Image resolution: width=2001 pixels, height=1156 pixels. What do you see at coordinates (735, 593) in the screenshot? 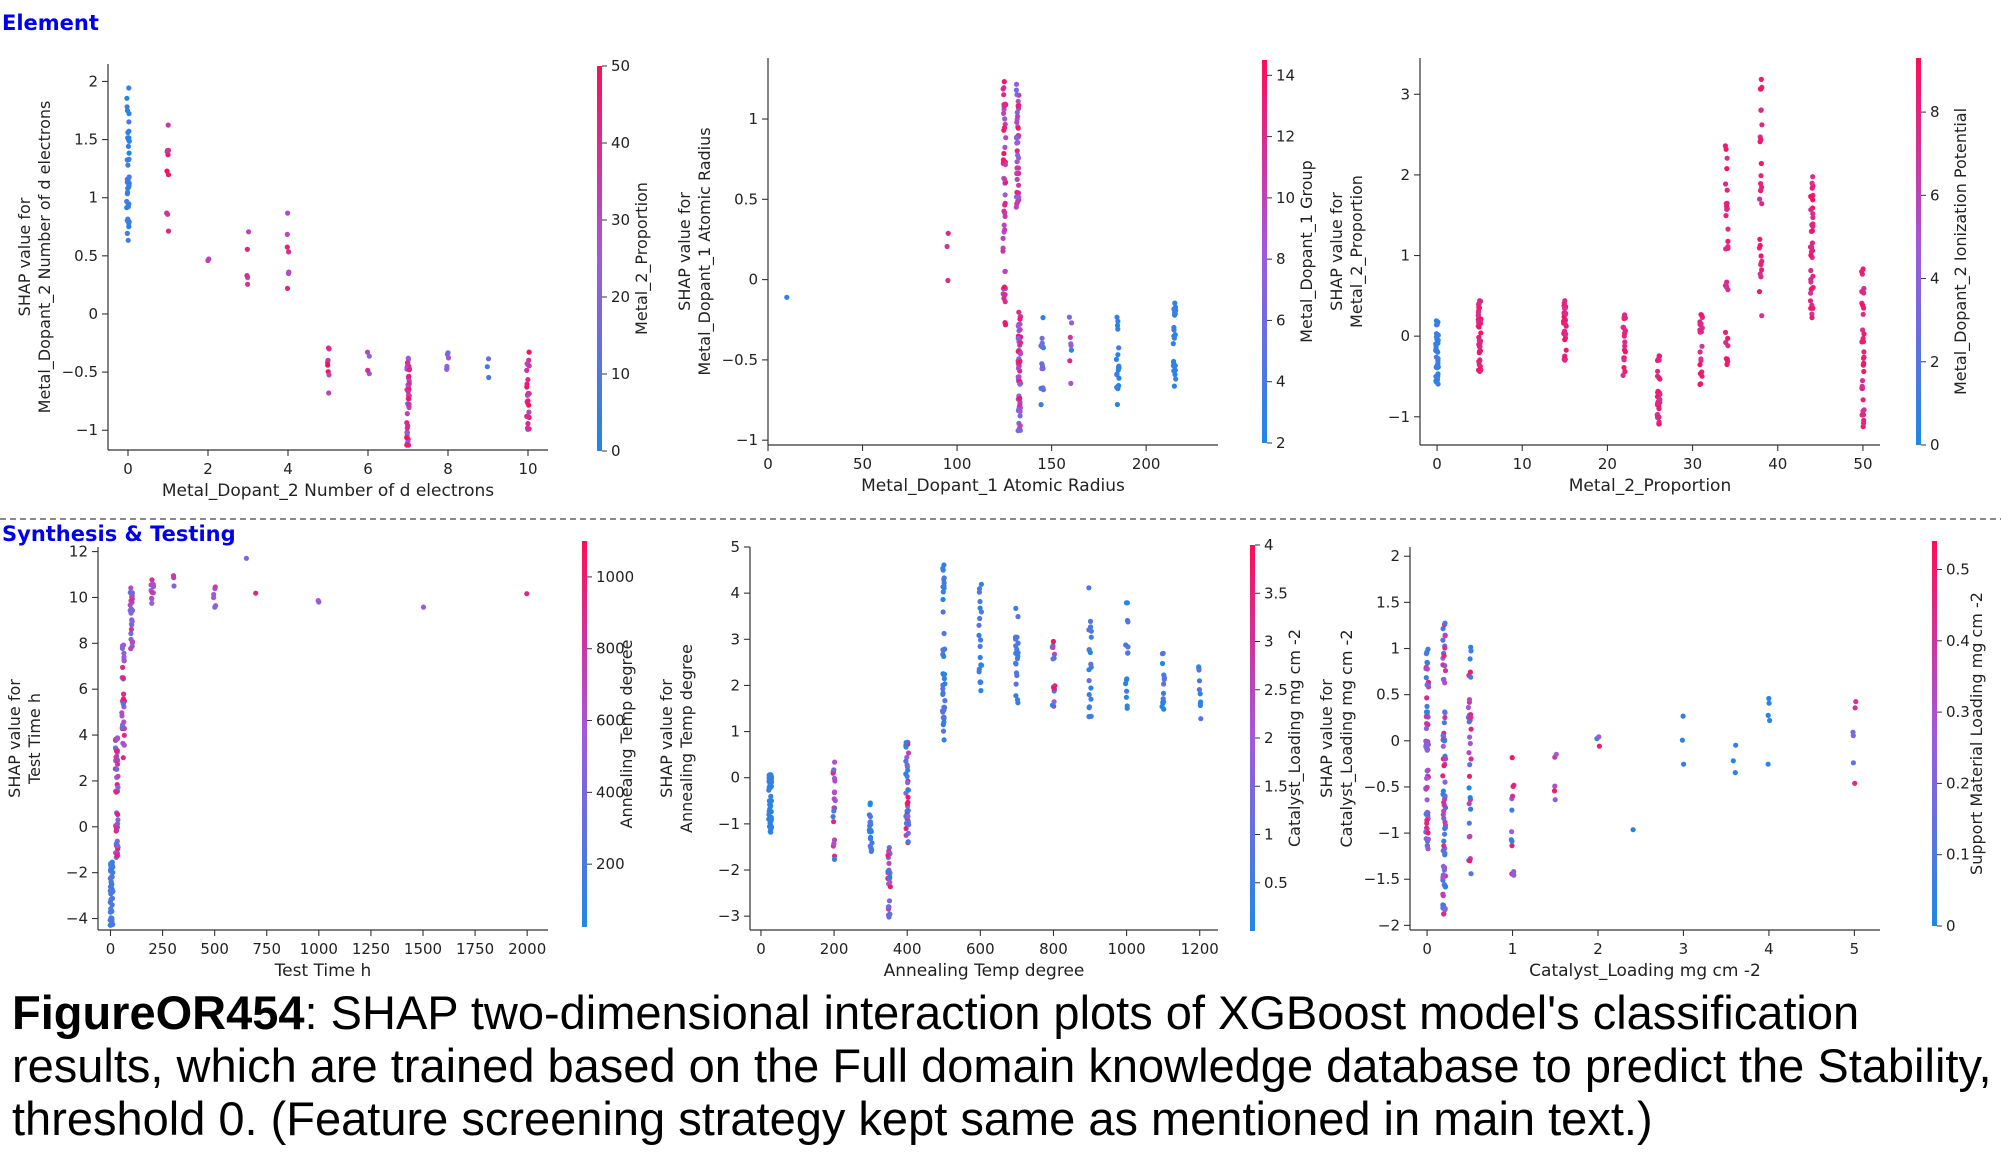
I see `y-tick-label: 4` at bounding box center [735, 593].